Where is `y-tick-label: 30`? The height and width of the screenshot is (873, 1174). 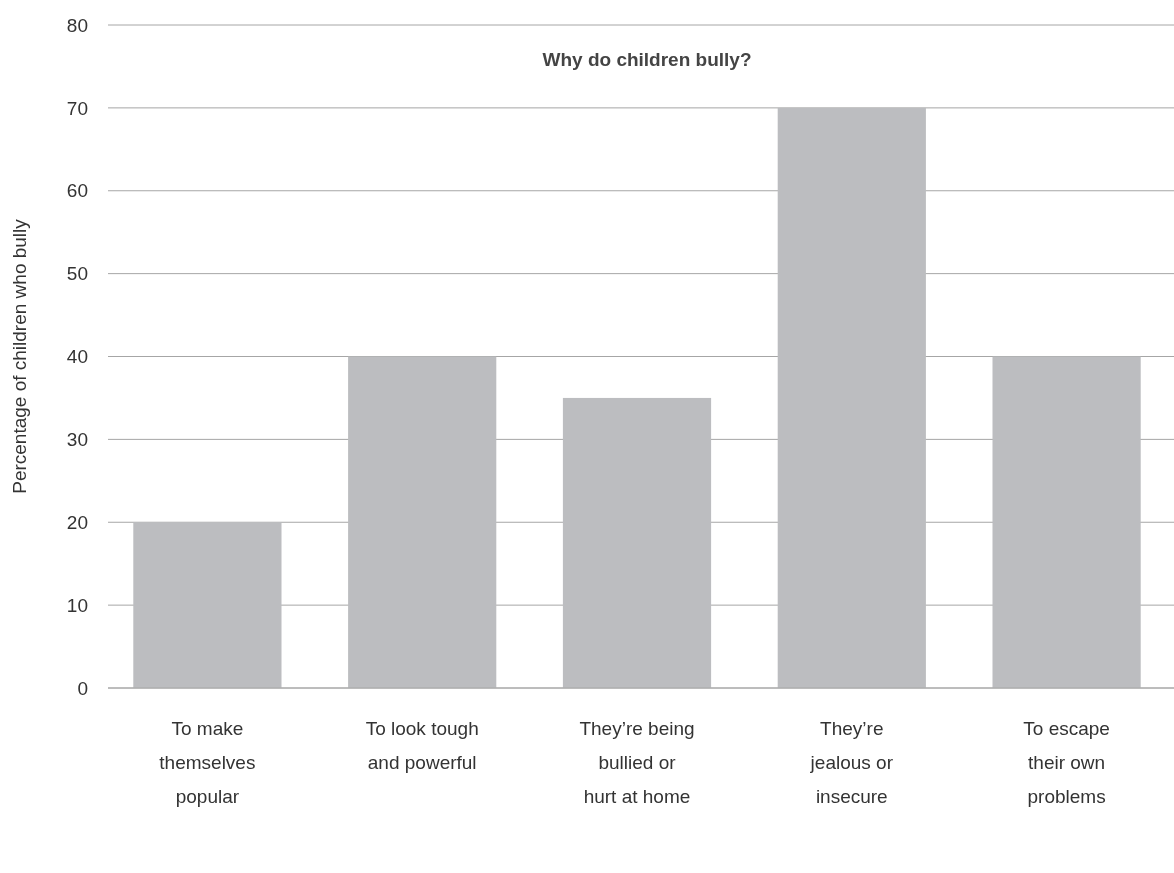 y-tick-label: 30 is located at coordinates (77, 440).